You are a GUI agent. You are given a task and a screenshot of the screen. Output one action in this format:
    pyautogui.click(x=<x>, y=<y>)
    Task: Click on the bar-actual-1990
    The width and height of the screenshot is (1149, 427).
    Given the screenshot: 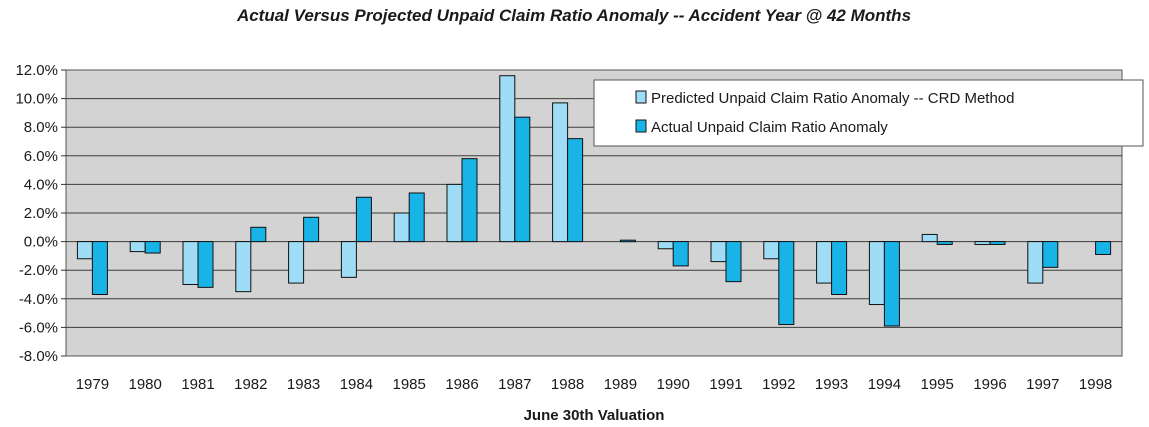 What is the action you would take?
    pyautogui.click(x=680, y=254)
    